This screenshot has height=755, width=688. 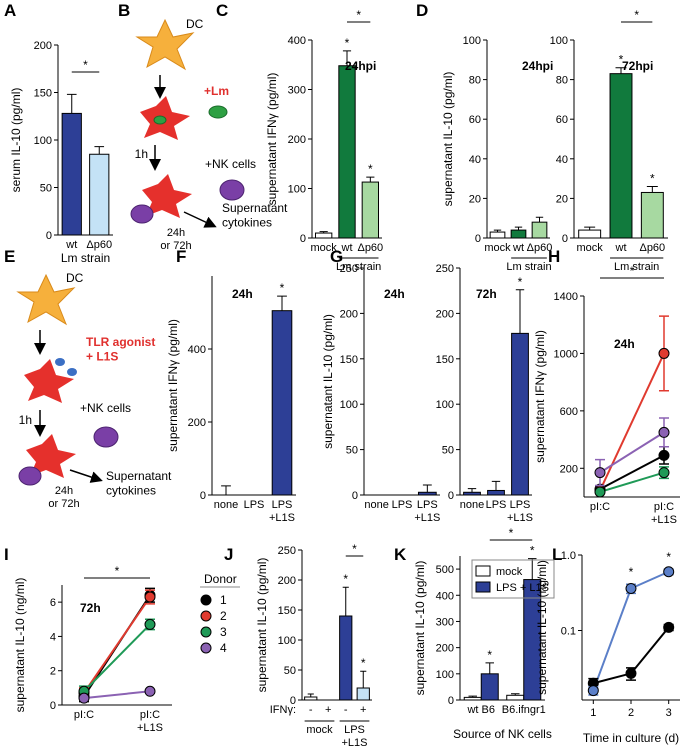 I want to click on y-tick-label: 1.0, so click(x=568, y=556).